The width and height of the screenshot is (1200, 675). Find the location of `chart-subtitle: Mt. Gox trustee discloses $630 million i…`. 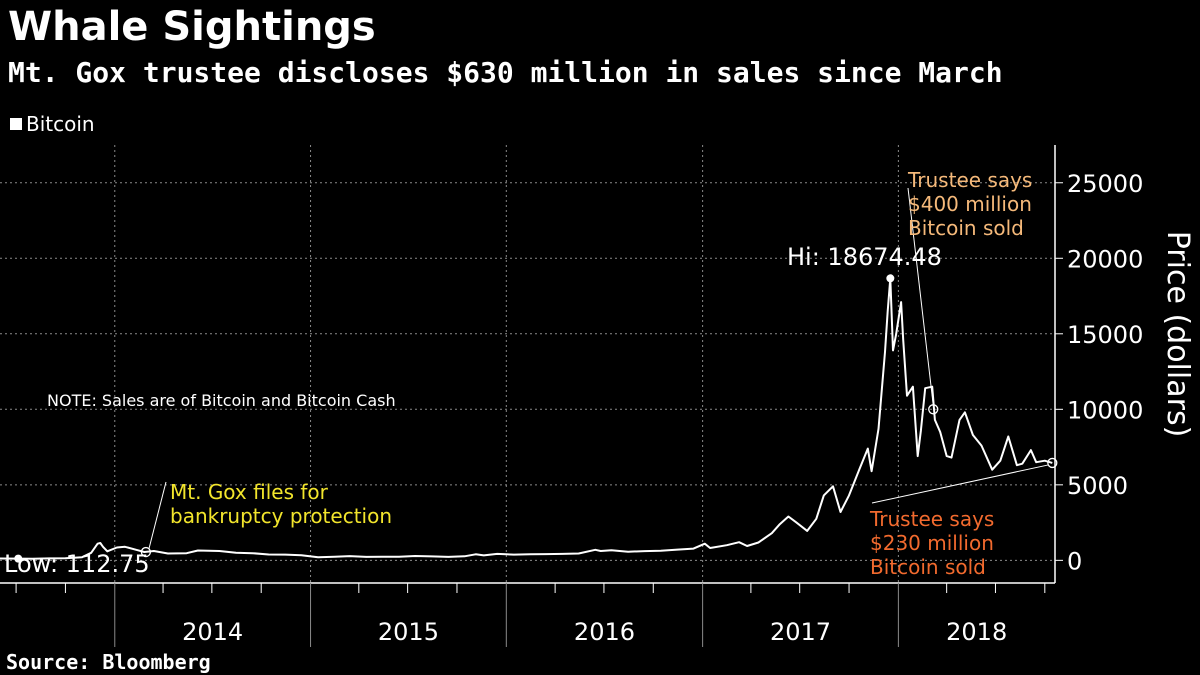

chart-subtitle: Mt. Gox trustee discloses $630 million i… is located at coordinates (505, 72).